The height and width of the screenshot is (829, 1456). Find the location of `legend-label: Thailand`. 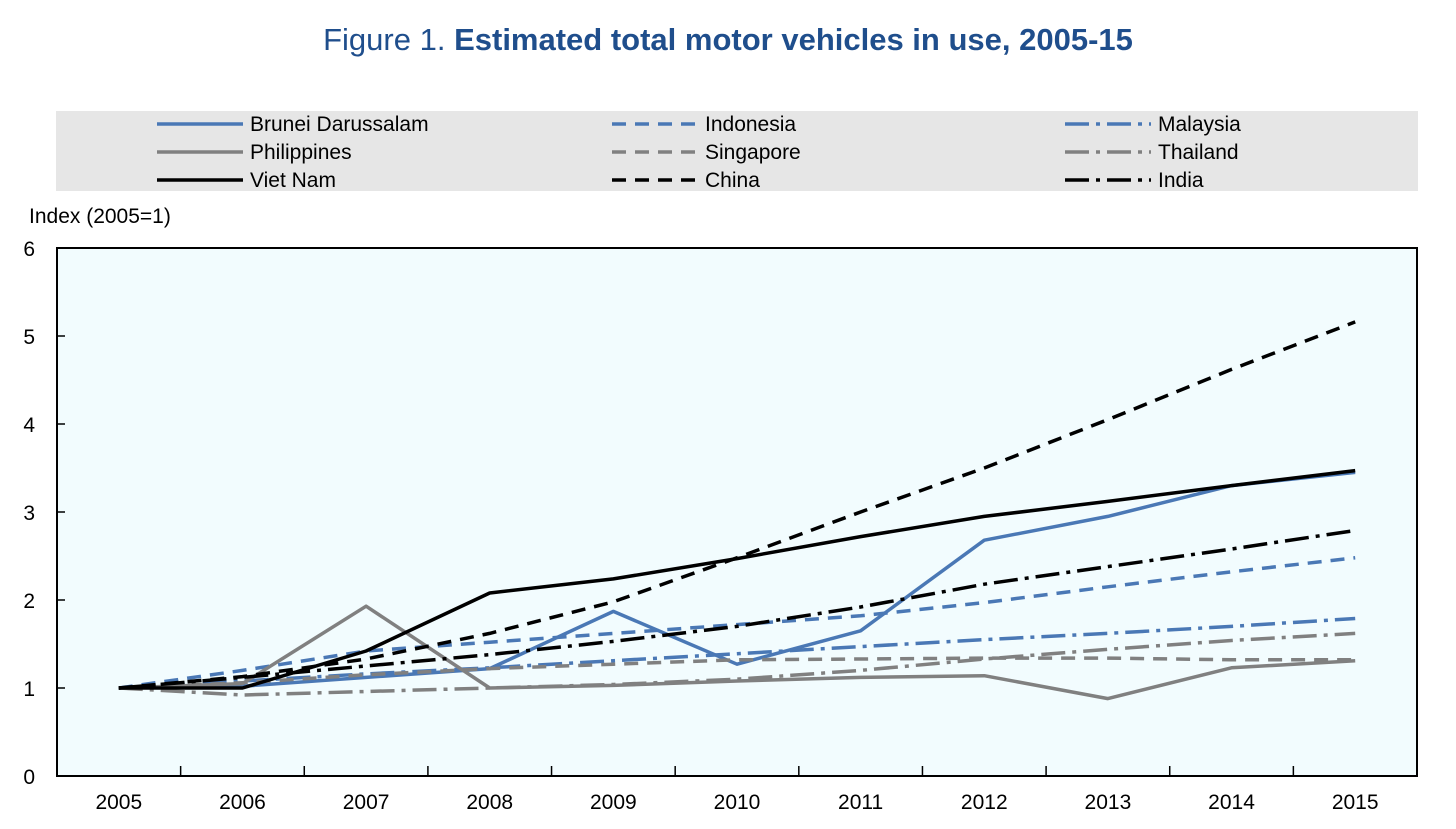

legend-label: Thailand is located at coordinates (1198, 152).